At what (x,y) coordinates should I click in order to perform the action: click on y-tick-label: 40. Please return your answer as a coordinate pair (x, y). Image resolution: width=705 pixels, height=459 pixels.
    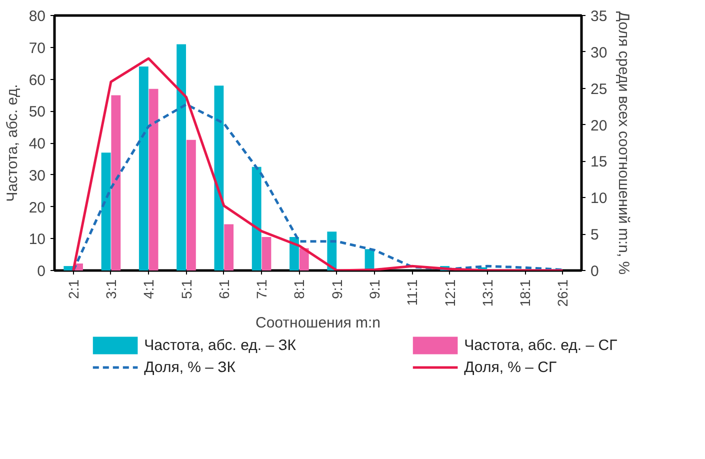
    Looking at the image, I should click on (37, 144).